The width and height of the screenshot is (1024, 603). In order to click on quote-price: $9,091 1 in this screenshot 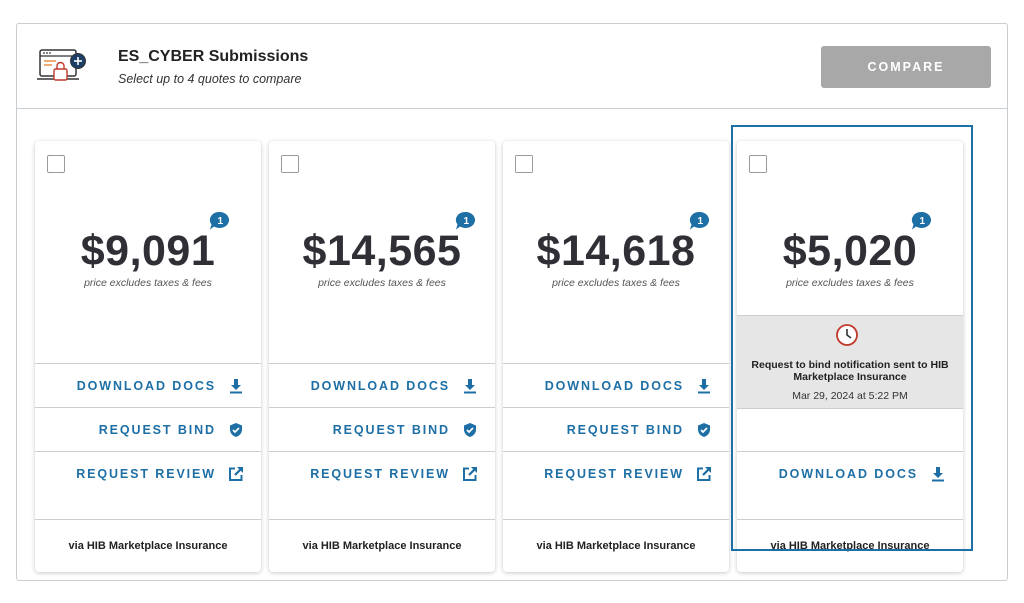, I will do `click(155, 243)`.